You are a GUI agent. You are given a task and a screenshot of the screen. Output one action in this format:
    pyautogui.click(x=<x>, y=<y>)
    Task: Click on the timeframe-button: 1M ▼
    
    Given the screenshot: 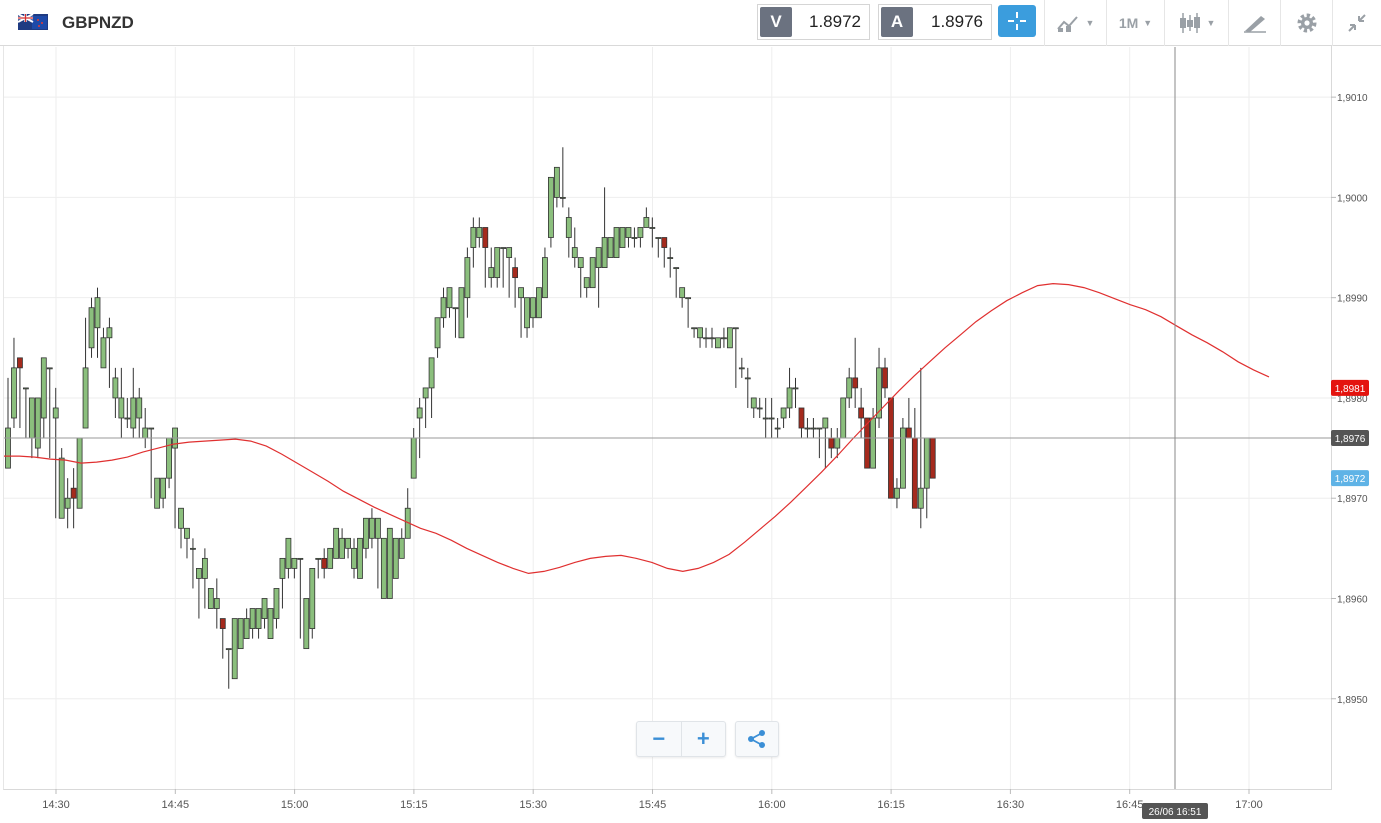 What is the action you would take?
    pyautogui.click(x=1135, y=23)
    